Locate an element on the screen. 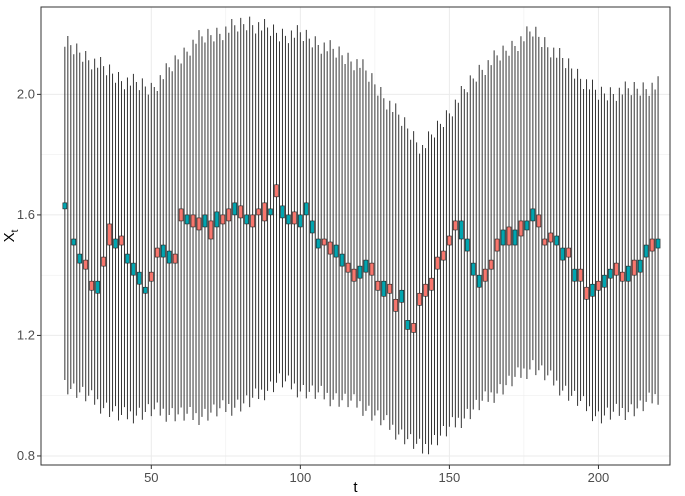  y-tick-label: 2.0 is located at coordinates (26, 93).